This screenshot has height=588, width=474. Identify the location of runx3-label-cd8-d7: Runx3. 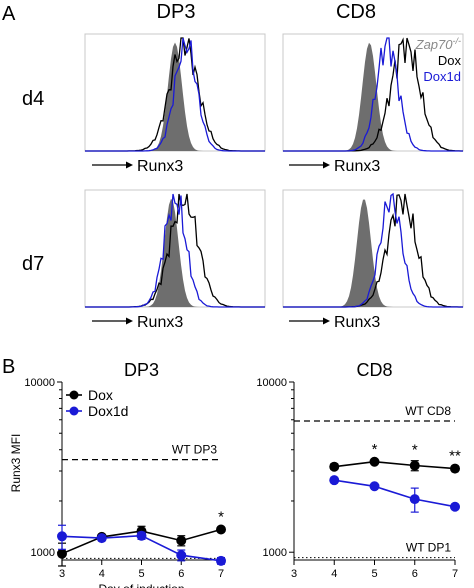
(357, 322).